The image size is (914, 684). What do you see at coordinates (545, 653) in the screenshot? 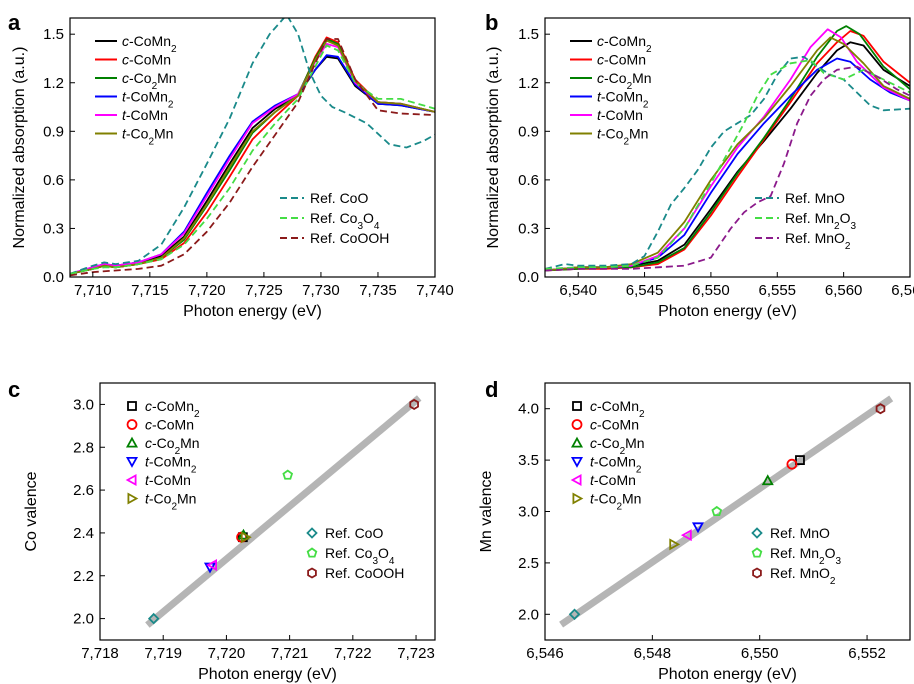
I see `x-tick-label: 6,546` at bounding box center [545, 653].